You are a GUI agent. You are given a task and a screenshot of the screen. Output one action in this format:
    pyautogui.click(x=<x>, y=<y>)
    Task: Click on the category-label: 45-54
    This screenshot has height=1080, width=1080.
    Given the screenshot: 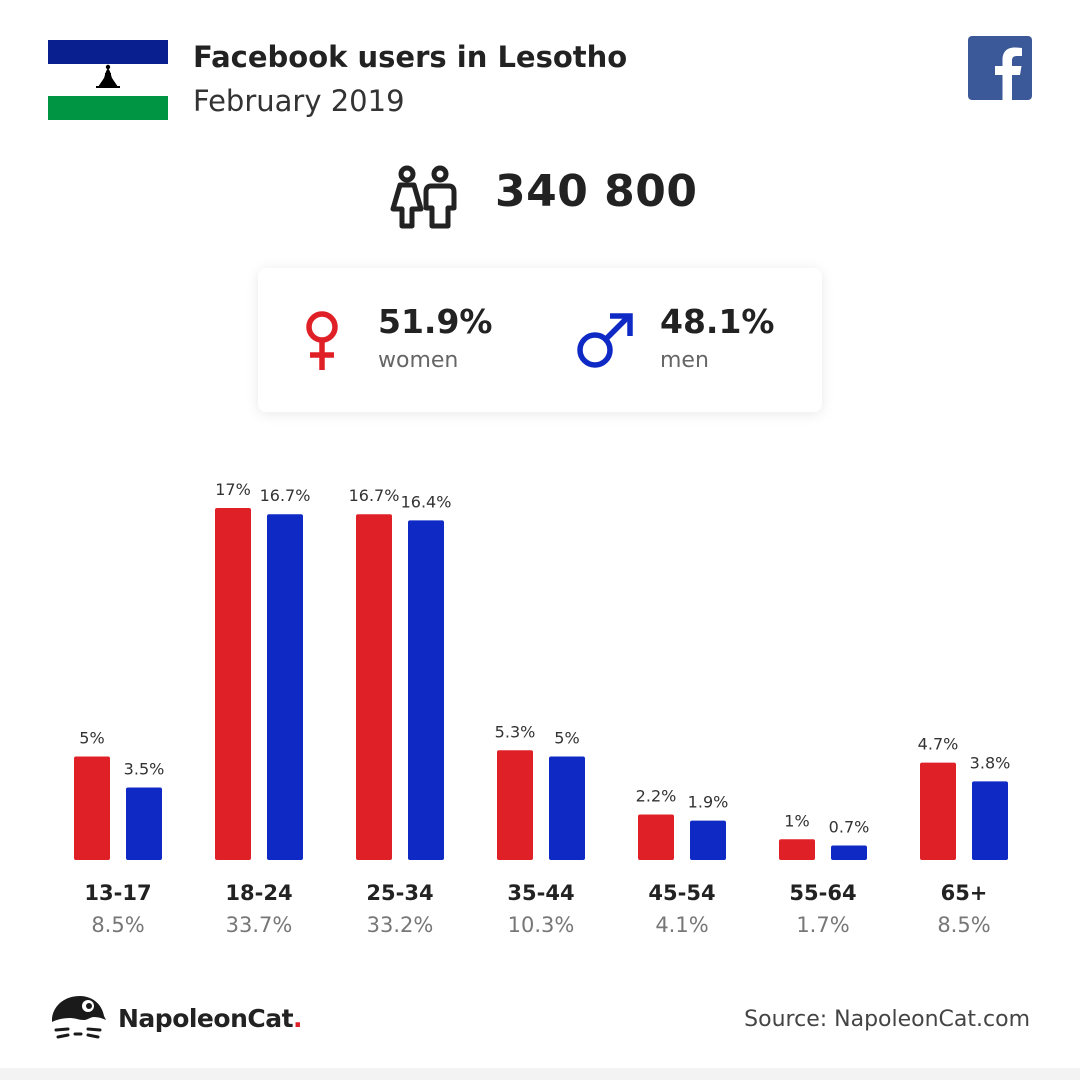 What is the action you would take?
    pyautogui.click(x=681, y=893)
    